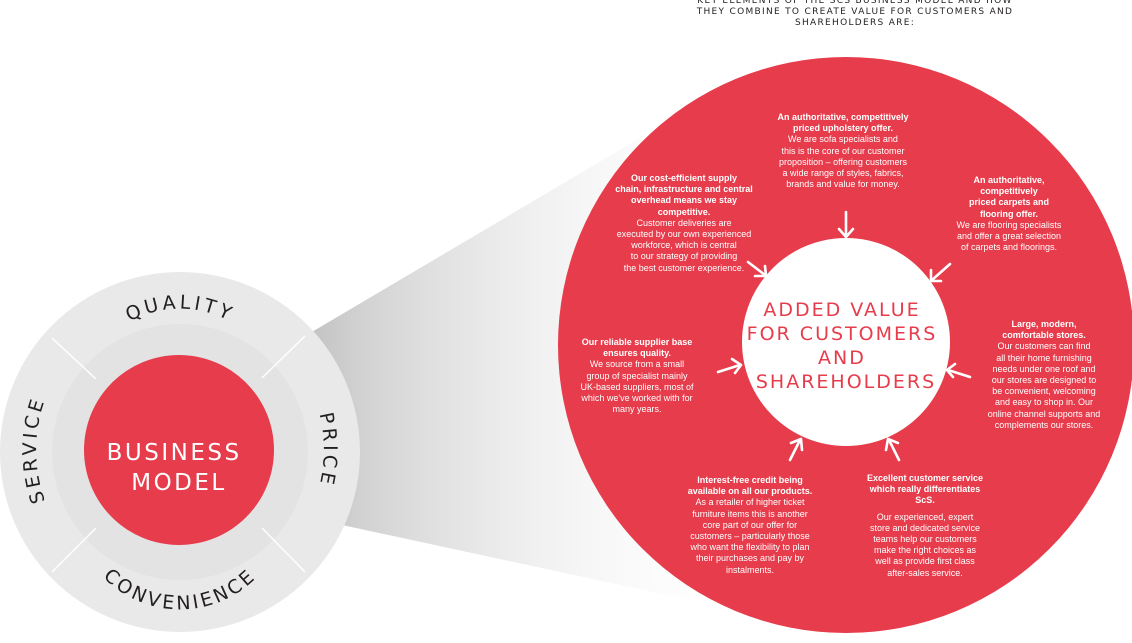 The height and width of the screenshot is (643, 1132). Describe the element at coordinates (1044, 424) in the screenshot. I see `blurb-body-line: complements our stores.` at that location.